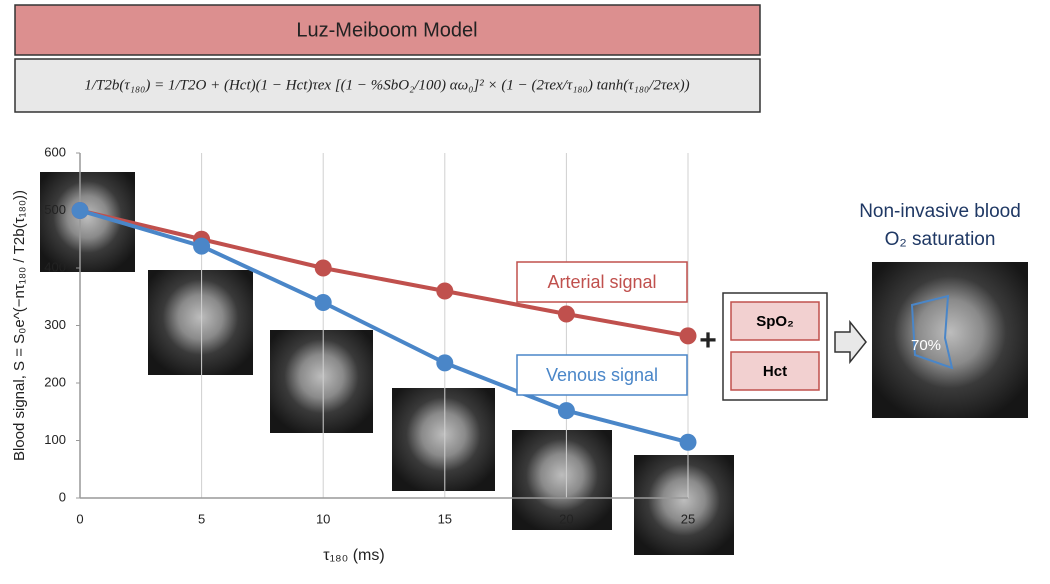  I want to click on result-title: Non-invasive blood, so click(940, 211).